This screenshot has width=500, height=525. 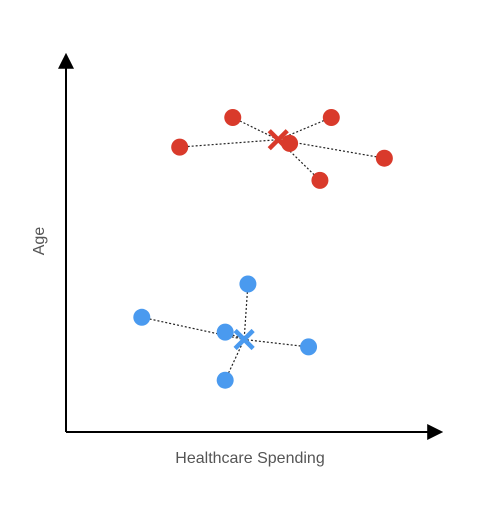 I want to click on y-axis-label: Age, so click(x=39, y=241).